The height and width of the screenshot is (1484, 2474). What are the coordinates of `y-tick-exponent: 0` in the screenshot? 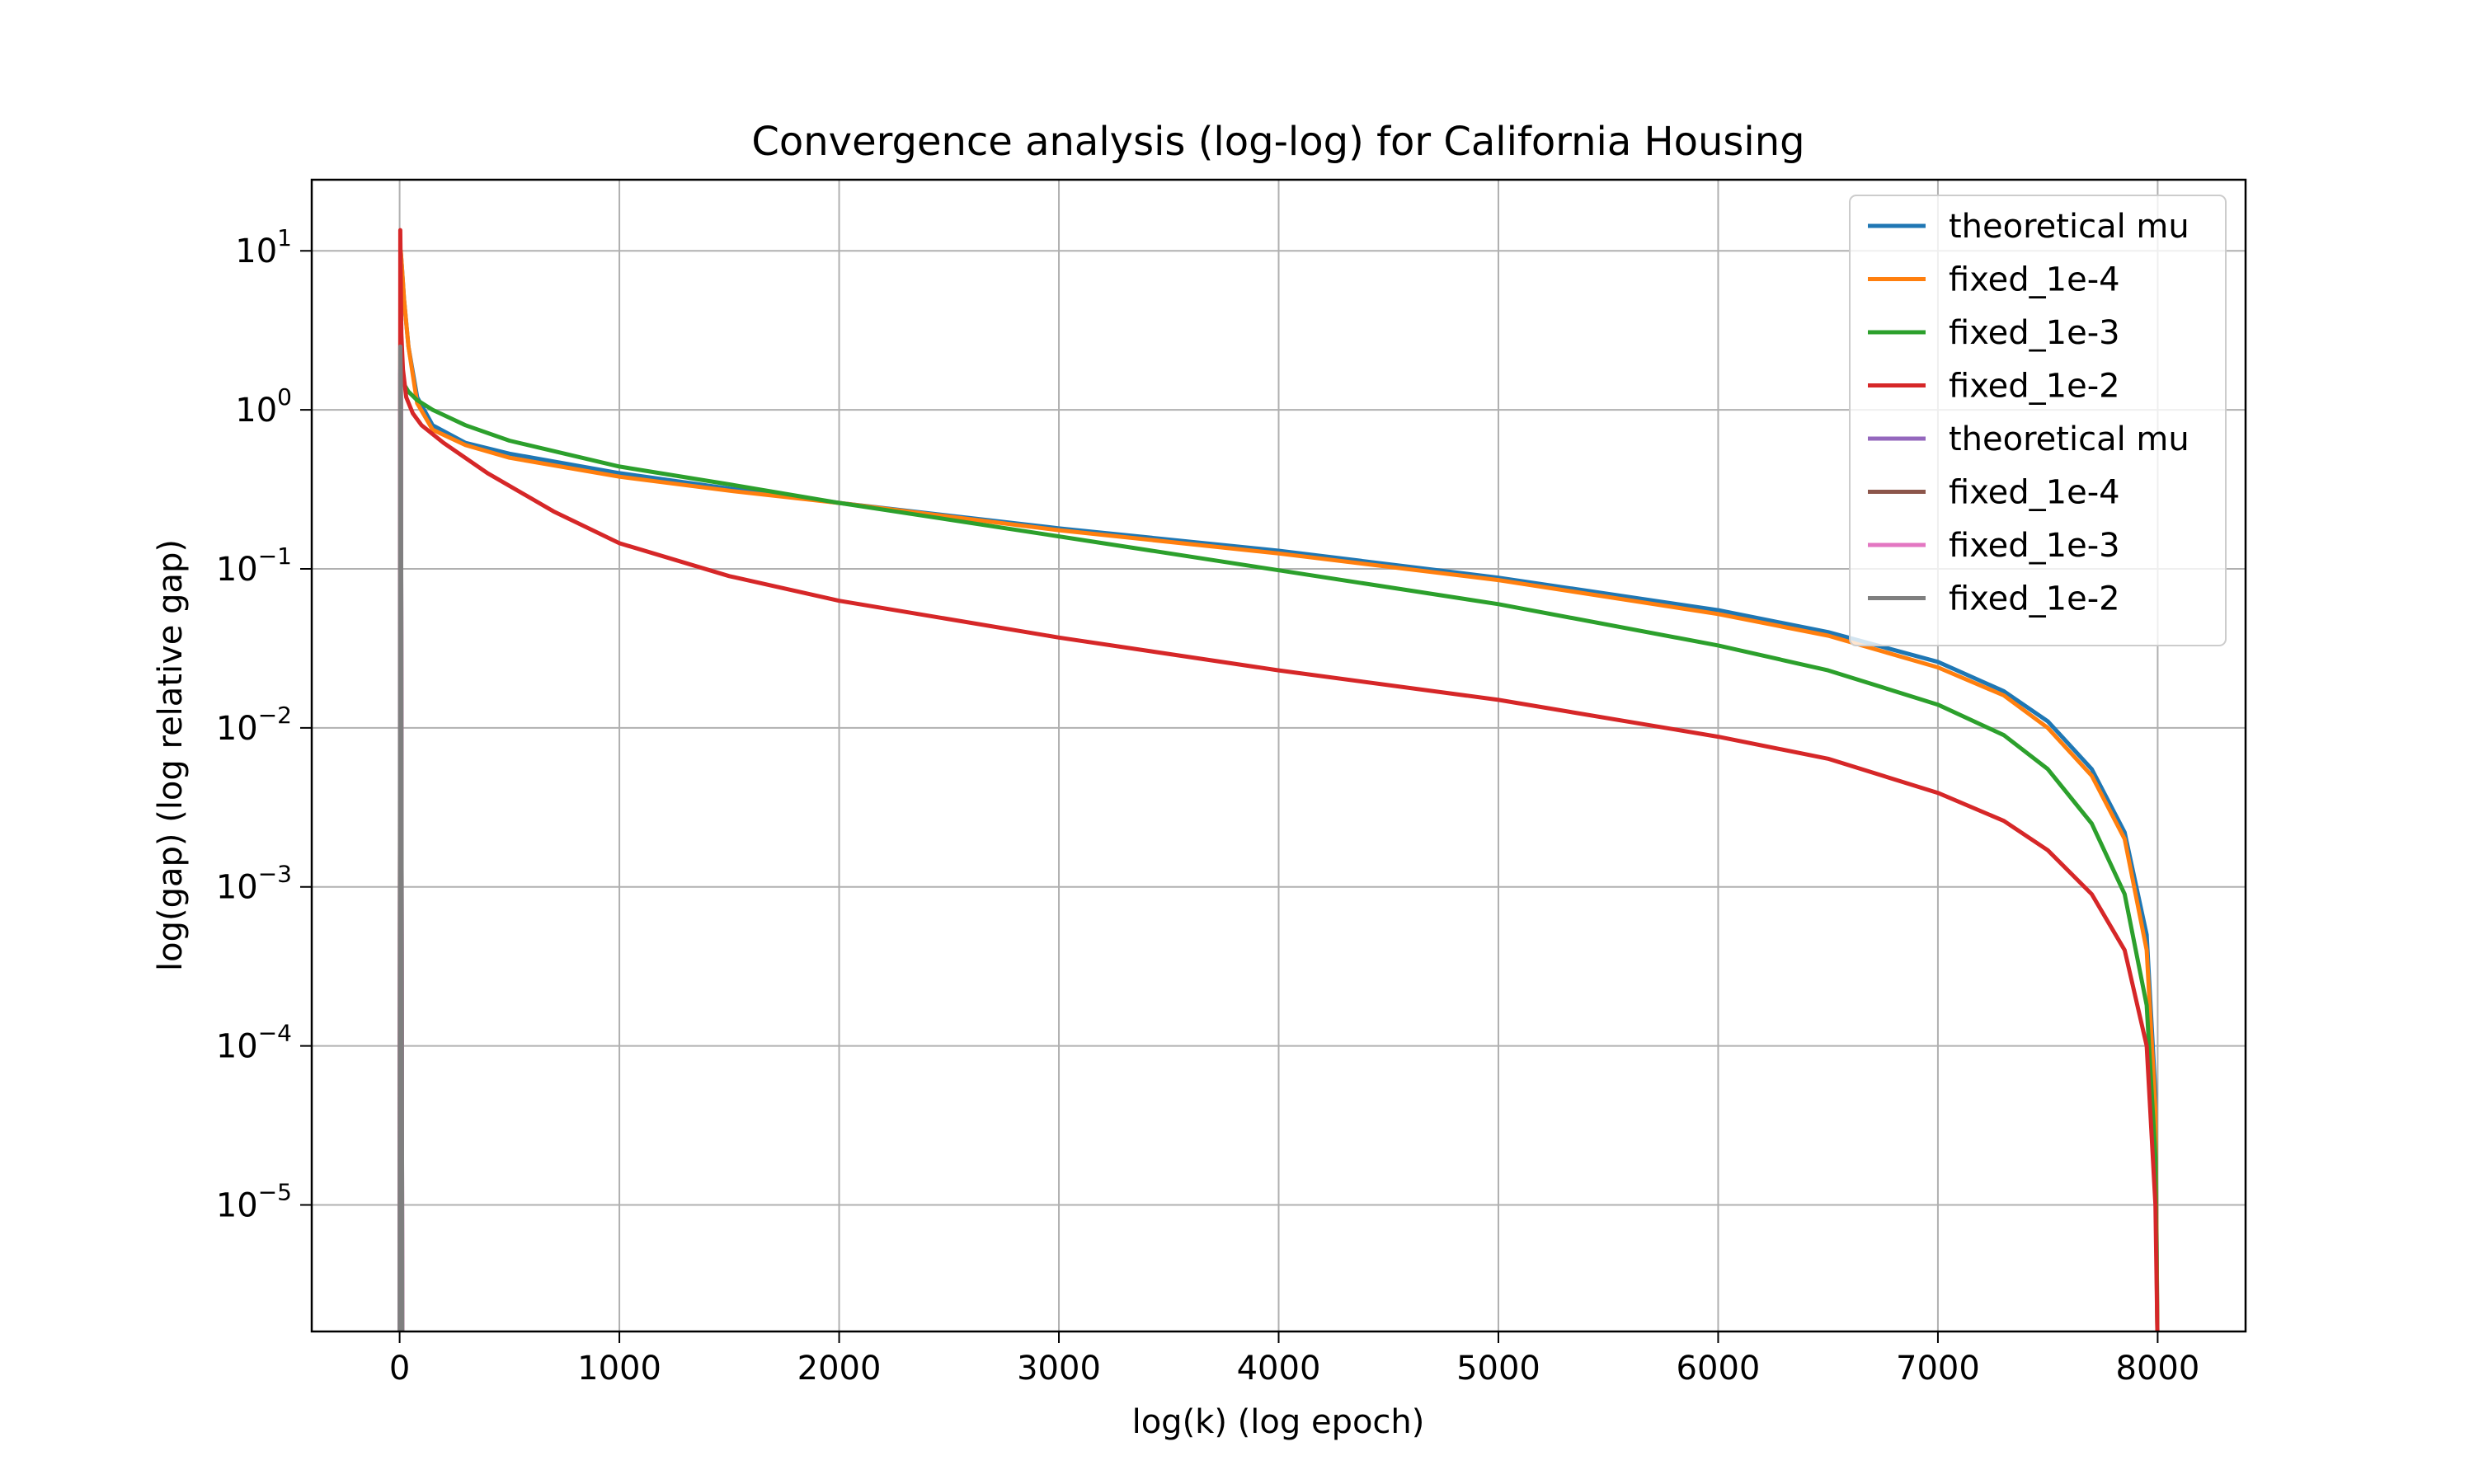 It's located at (284, 397).